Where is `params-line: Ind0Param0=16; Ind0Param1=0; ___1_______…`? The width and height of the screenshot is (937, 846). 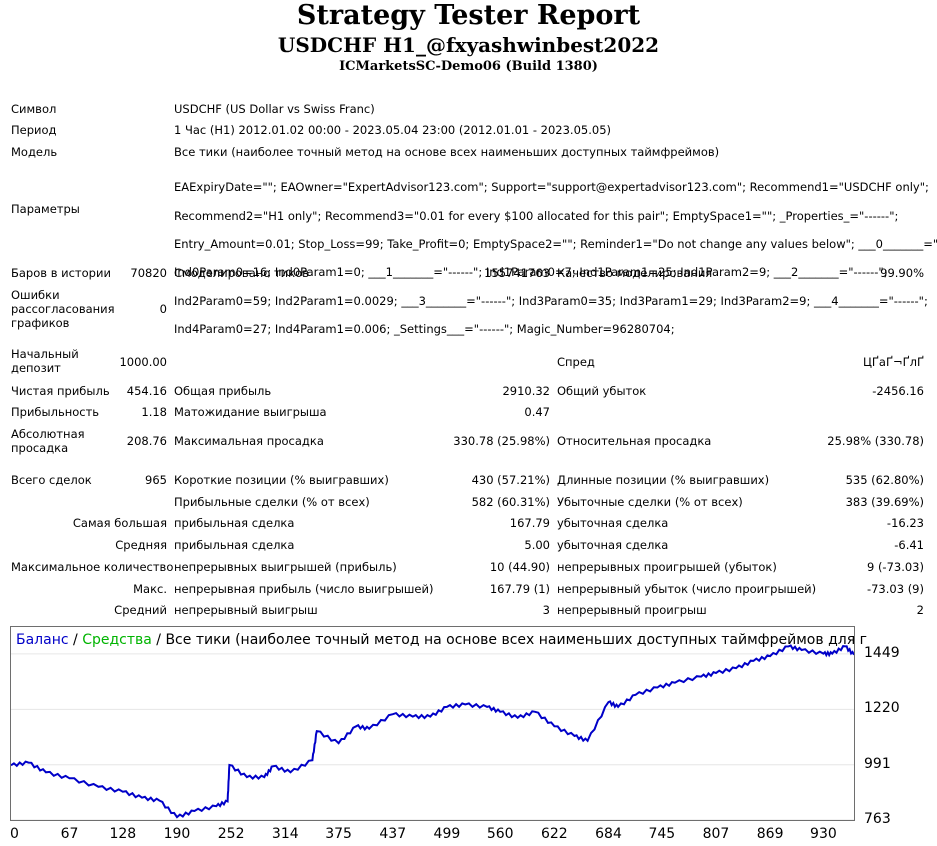 params-line: Ind0Param0=16; Ind0Param1=0; ___1_______… is located at coordinates (531, 272).